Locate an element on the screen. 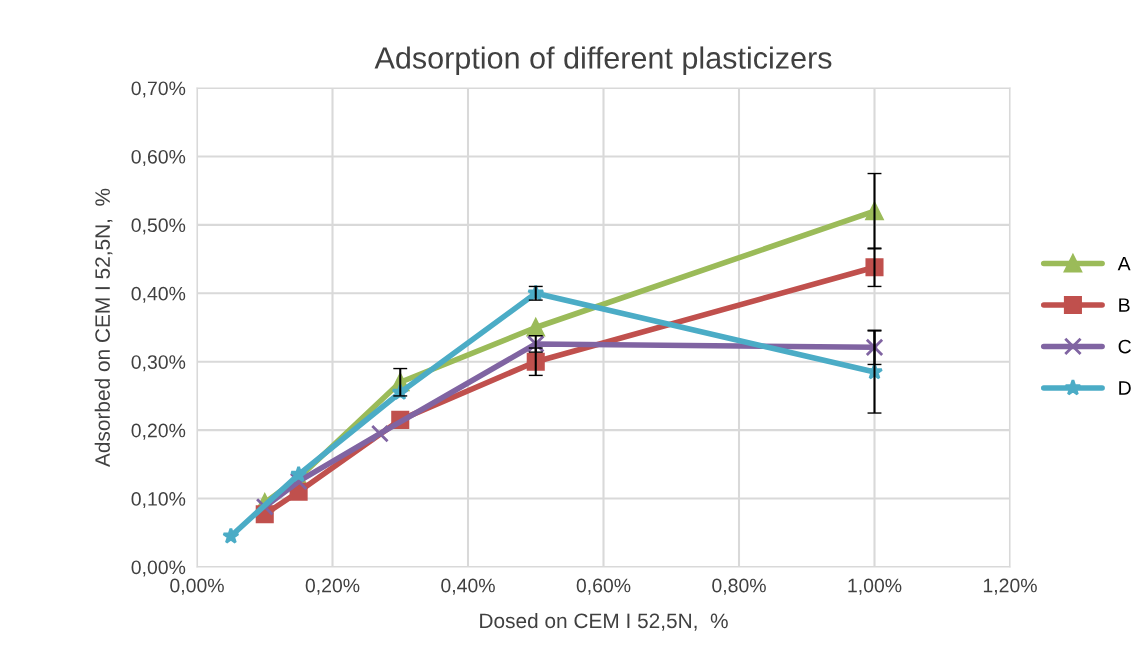  x-tick-label: 0,00% is located at coordinates (197, 586).